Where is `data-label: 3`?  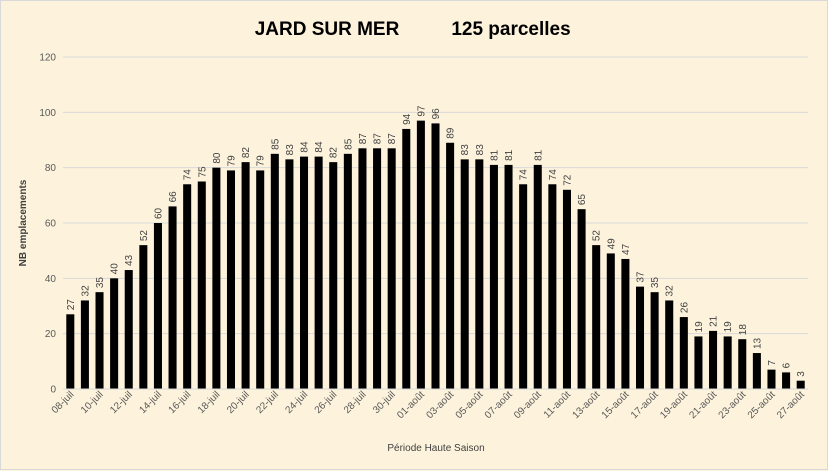
data-label: 3 is located at coordinates (801, 374).